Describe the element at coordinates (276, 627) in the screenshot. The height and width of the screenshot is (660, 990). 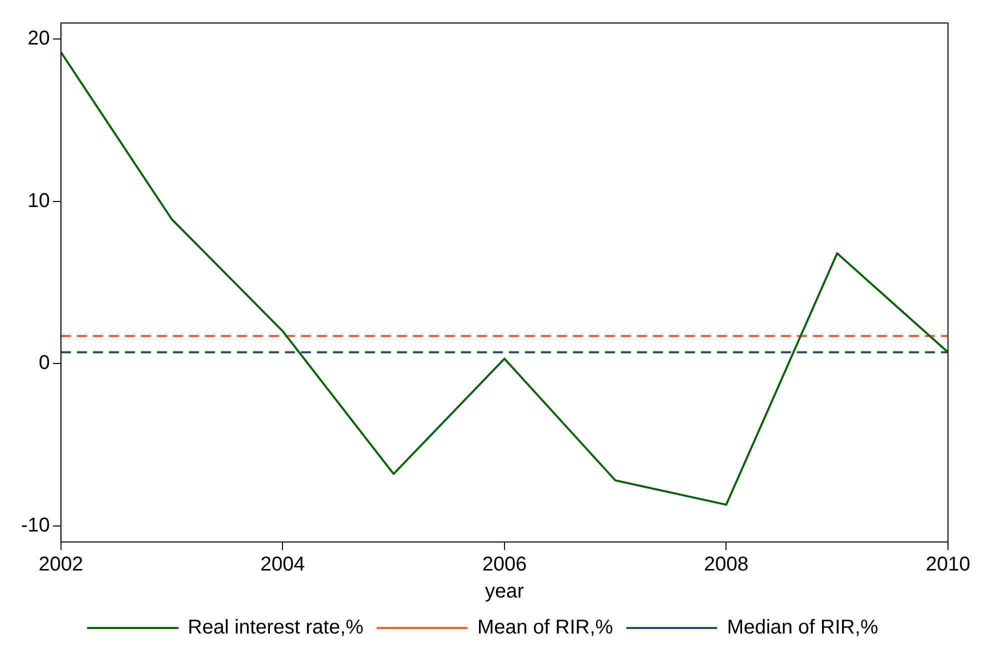
I see `legend-label: Real interest rate,%` at that location.